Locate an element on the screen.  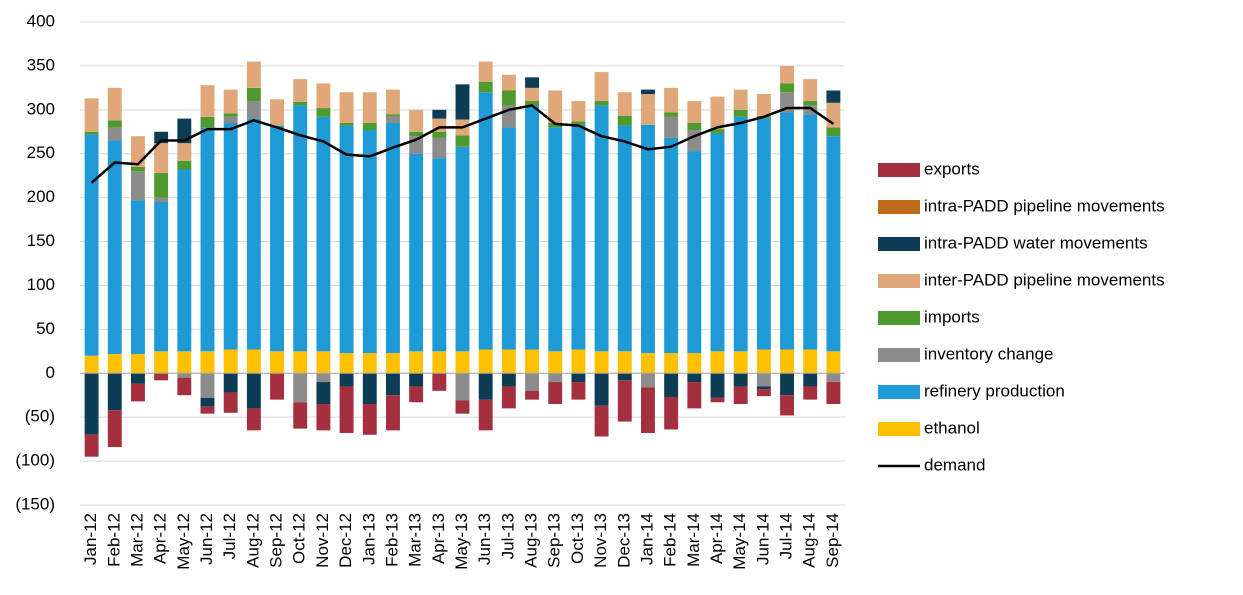
x-tick-label: May-14 is located at coordinates (739, 541).